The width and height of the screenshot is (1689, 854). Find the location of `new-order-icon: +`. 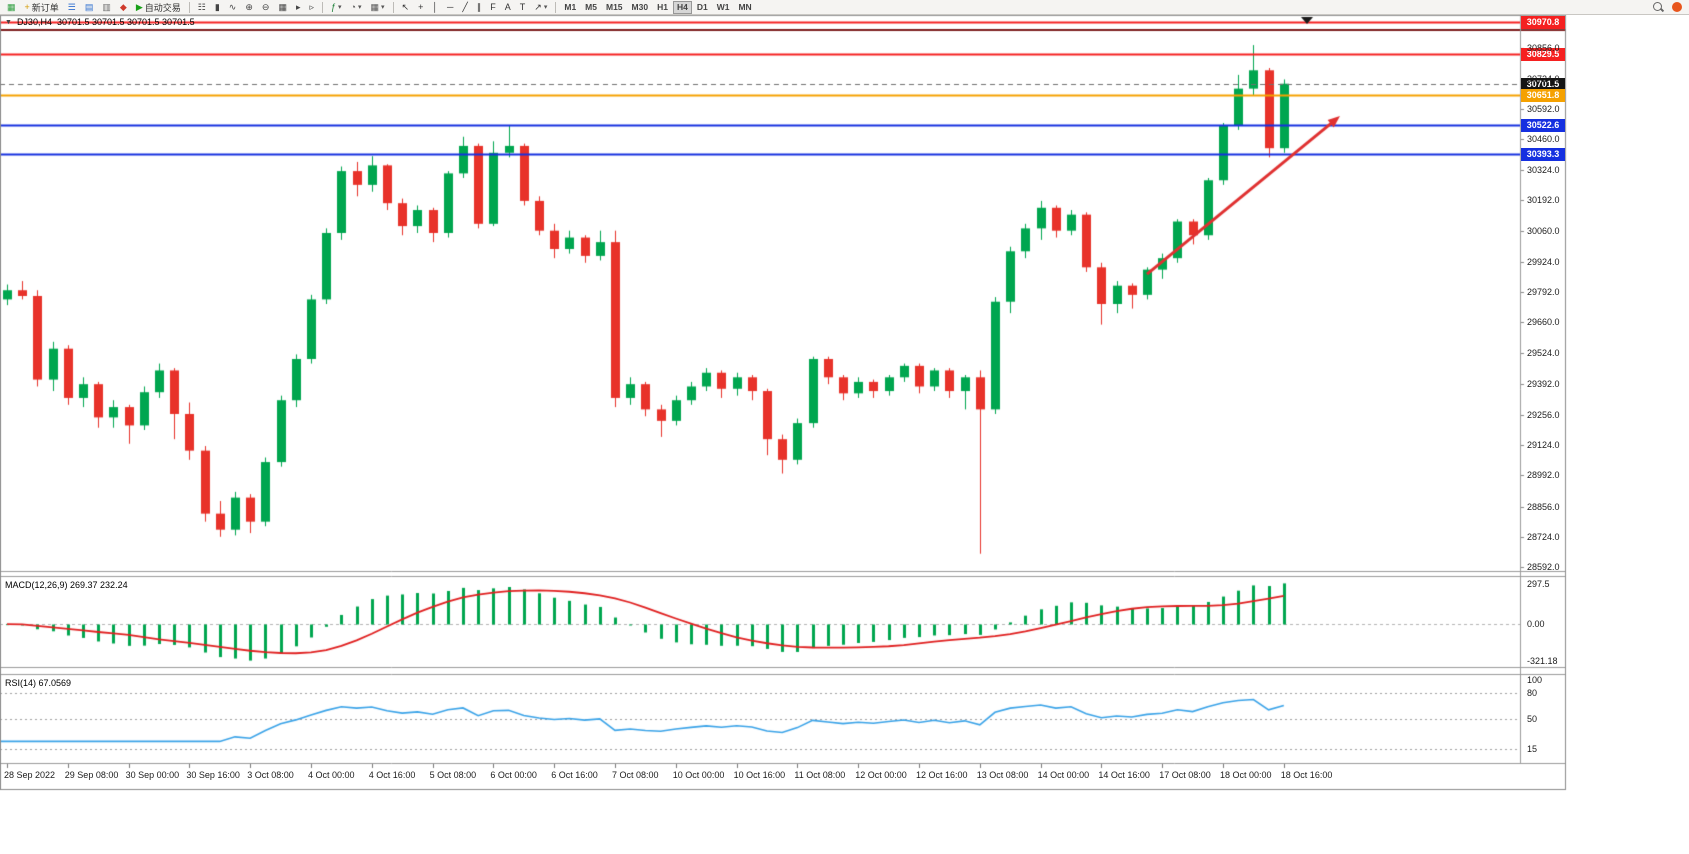

new-order-icon: + is located at coordinates (27, 6).